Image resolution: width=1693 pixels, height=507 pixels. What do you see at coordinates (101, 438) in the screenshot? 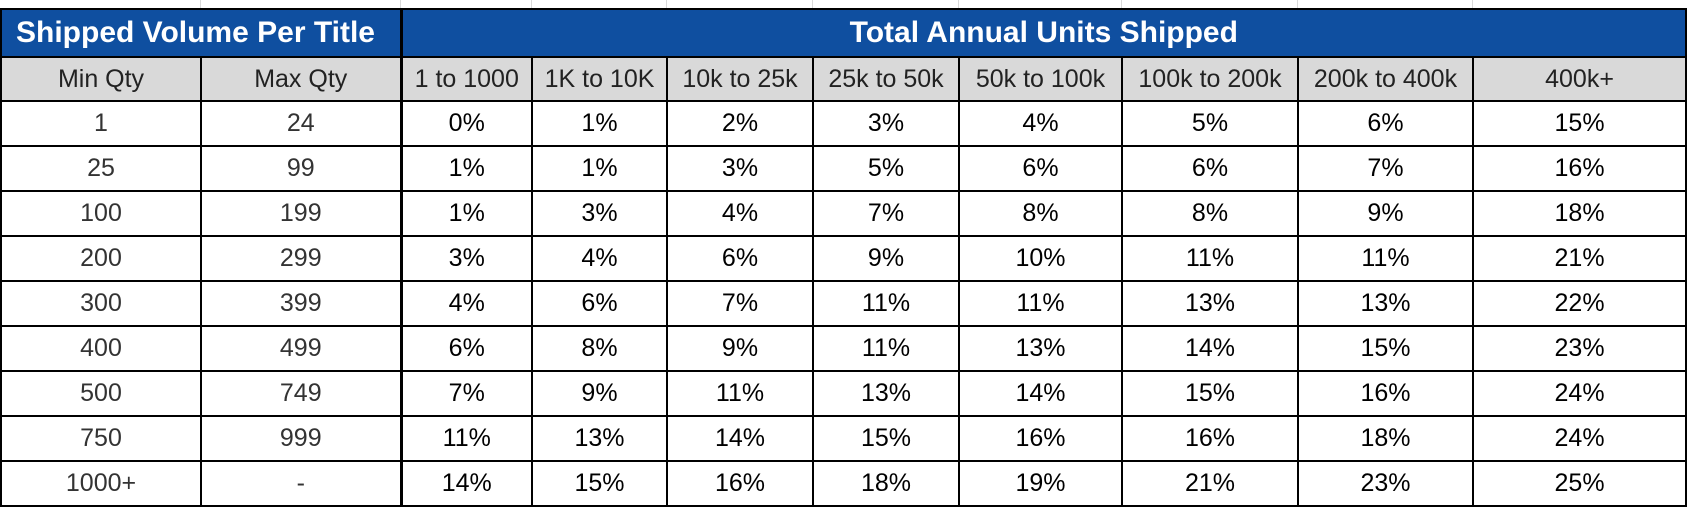
I see `qty-cell: 750` at bounding box center [101, 438].